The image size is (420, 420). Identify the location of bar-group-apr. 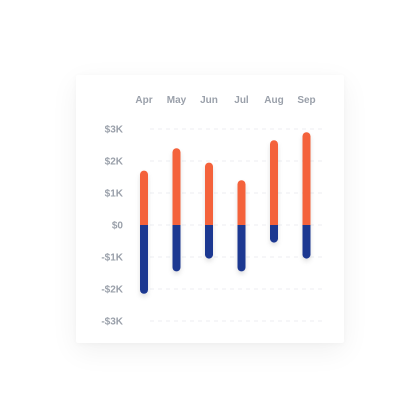
(144, 232).